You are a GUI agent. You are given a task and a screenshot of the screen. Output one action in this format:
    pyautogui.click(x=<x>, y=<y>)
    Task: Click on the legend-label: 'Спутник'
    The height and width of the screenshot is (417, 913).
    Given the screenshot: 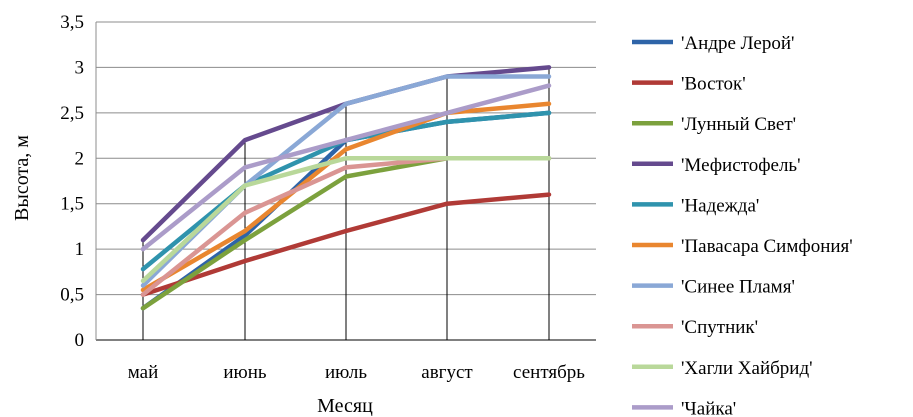 What is the action you would take?
    pyautogui.click(x=719, y=327)
    